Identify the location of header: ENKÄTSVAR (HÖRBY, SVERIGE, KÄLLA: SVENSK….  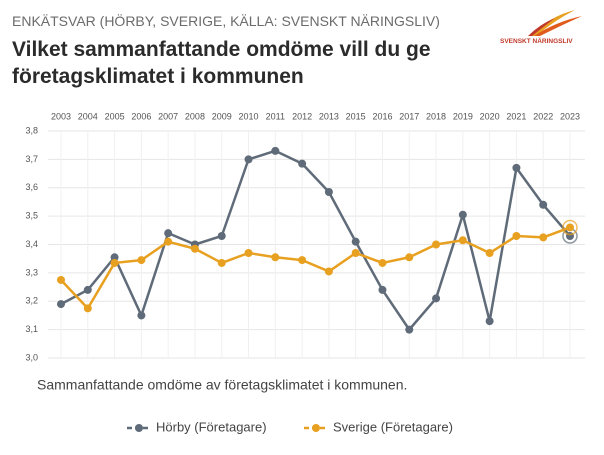
(226, 21).